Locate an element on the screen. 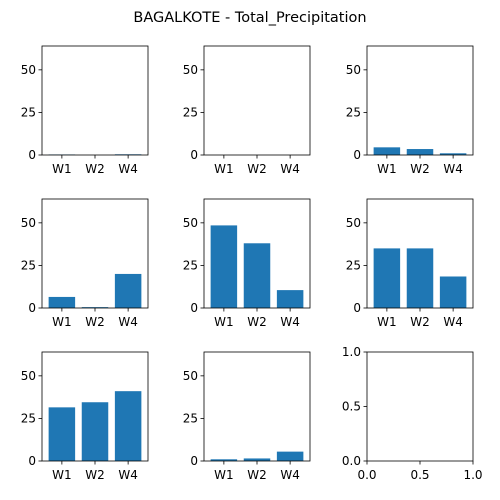  subplot-7: 0 25 50 W1 W2 W4 is located at coordinates (85, 416).